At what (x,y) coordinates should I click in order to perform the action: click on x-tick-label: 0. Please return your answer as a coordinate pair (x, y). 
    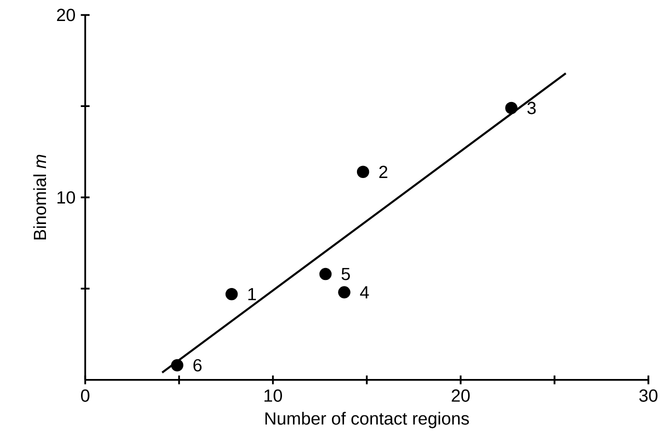
    Looking at the image, I should click on (85, 395).